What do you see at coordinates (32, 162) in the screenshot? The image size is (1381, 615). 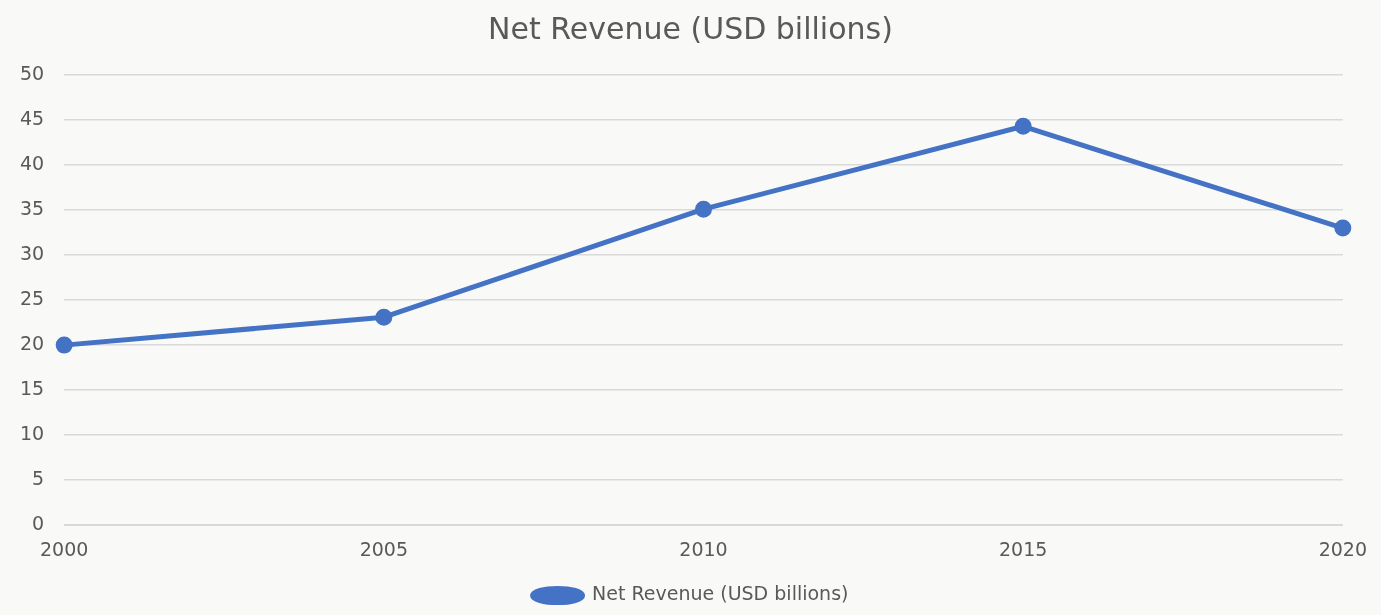 I see `y-tick-label: 40` at bounding box center [32, 162].